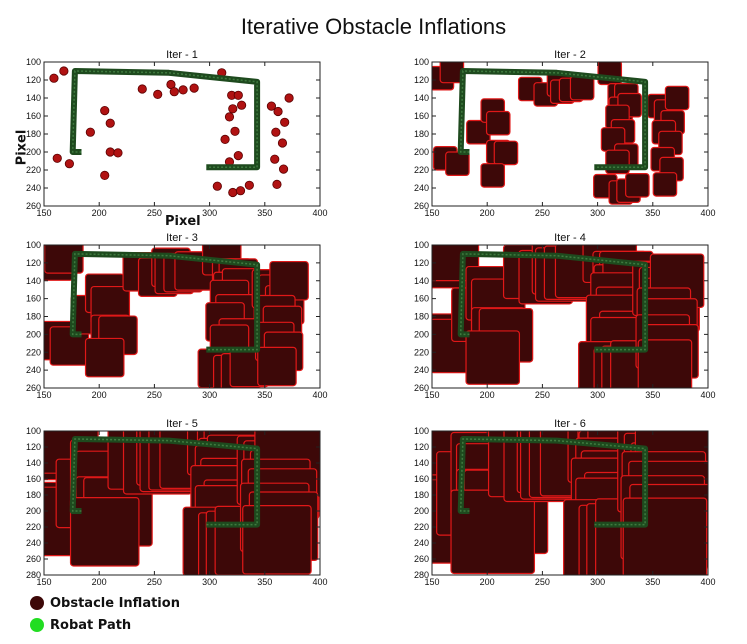  What do you see at coordinates (183, 221) in the screenshot?
I see `x-axis-label: Pixel` at bounding box center [183, 221].